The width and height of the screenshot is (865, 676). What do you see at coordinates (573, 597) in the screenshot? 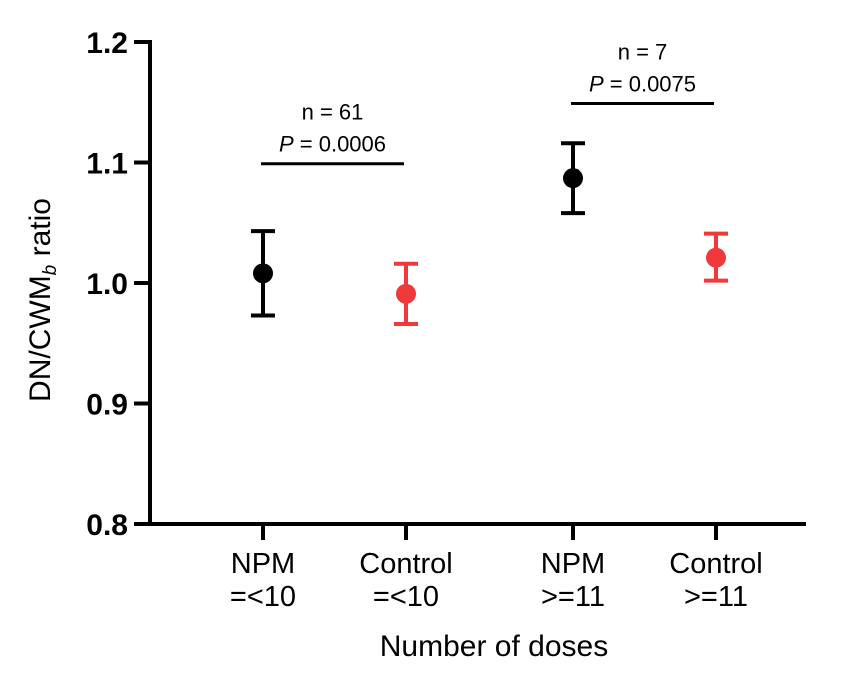
I see `category-label-2-line2: >=11` at bounding box center [573, 597].